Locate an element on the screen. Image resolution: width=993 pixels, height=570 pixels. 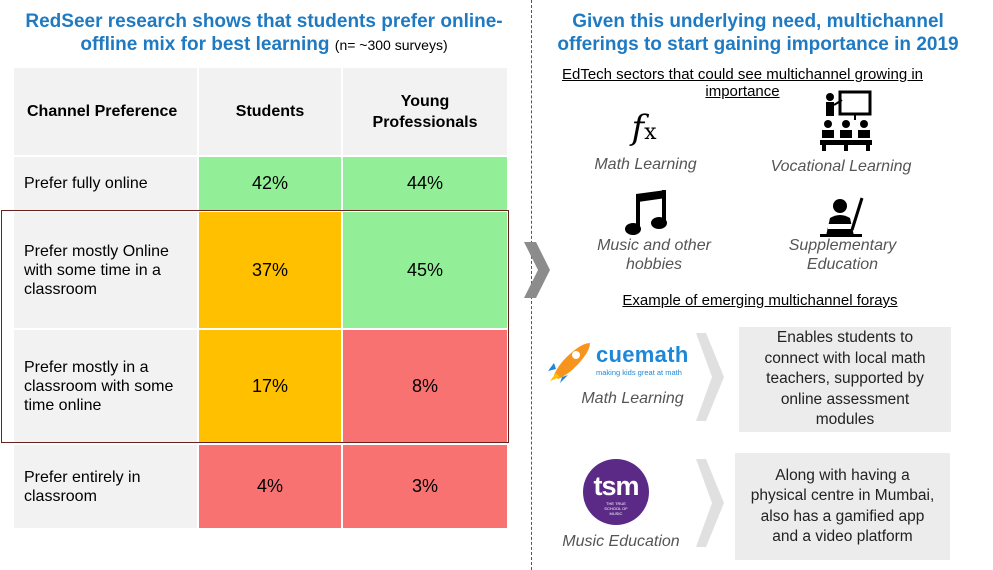
tsm-logo-text: tsm is located at coordinates (616, 486).